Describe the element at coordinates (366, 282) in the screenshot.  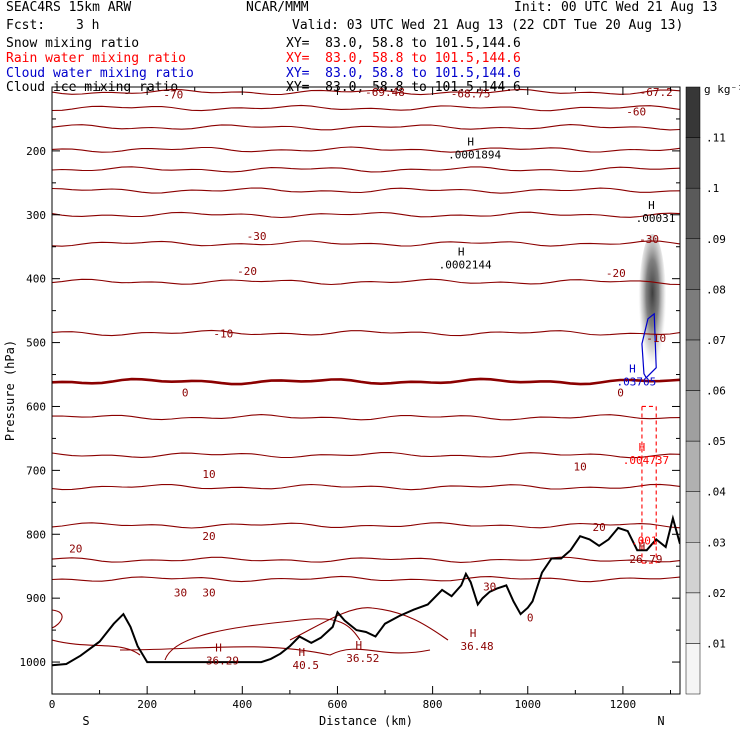
I see `temperature-contour--10` at that location.